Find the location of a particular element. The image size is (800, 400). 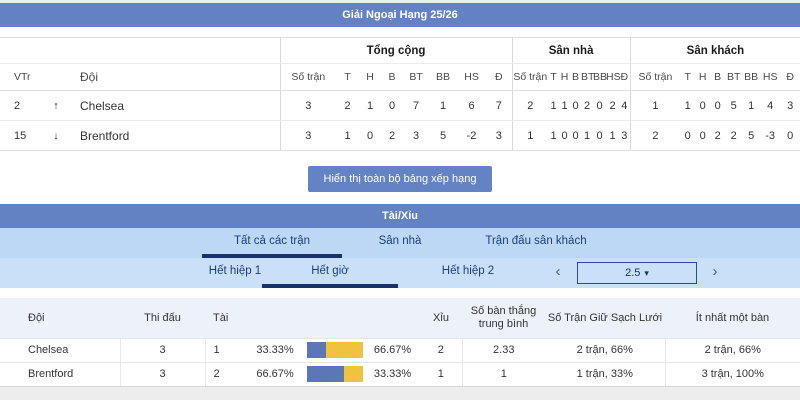

group-header-total: Tổng cộng is located at coordinates (396, 50).